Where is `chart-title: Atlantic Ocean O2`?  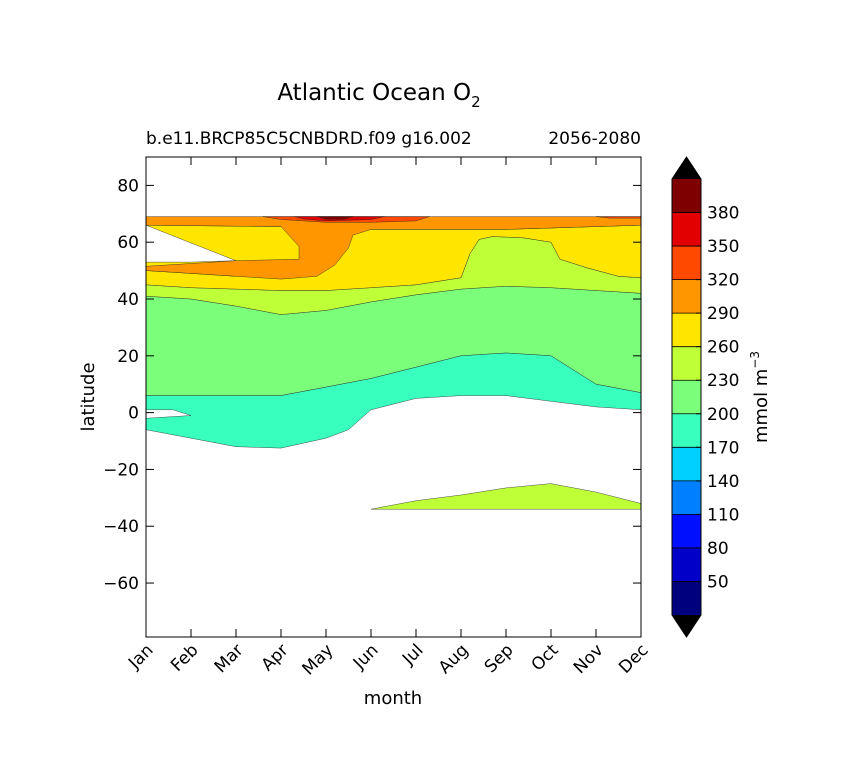
chart-title: Atlantic Ocean O2 is located at coordinates (378, 95).